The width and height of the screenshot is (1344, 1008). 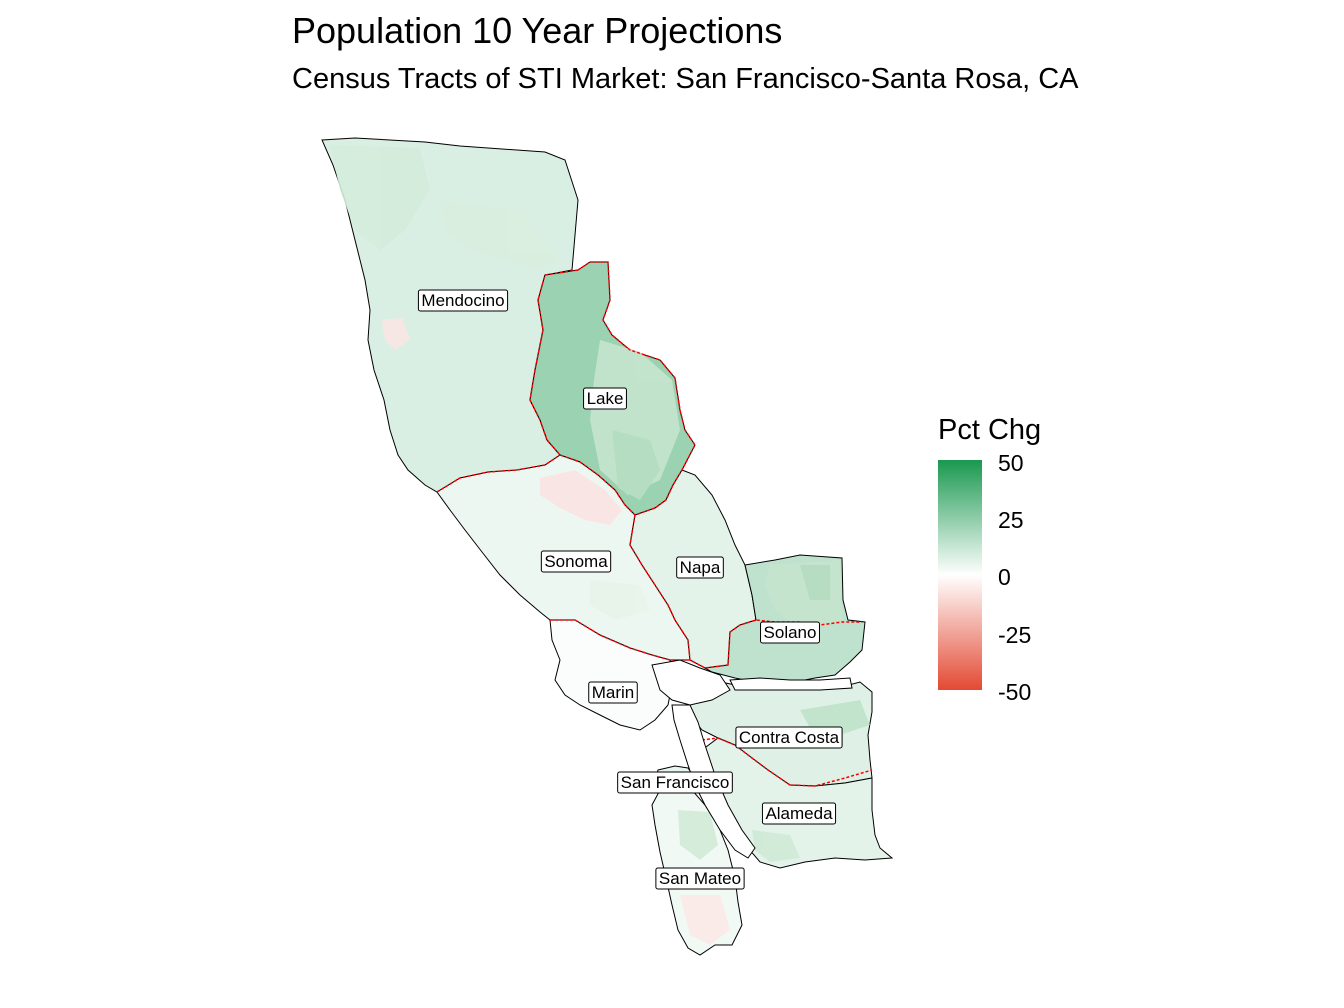 I want to click on suisun-bay, so click(x=791, y=684).